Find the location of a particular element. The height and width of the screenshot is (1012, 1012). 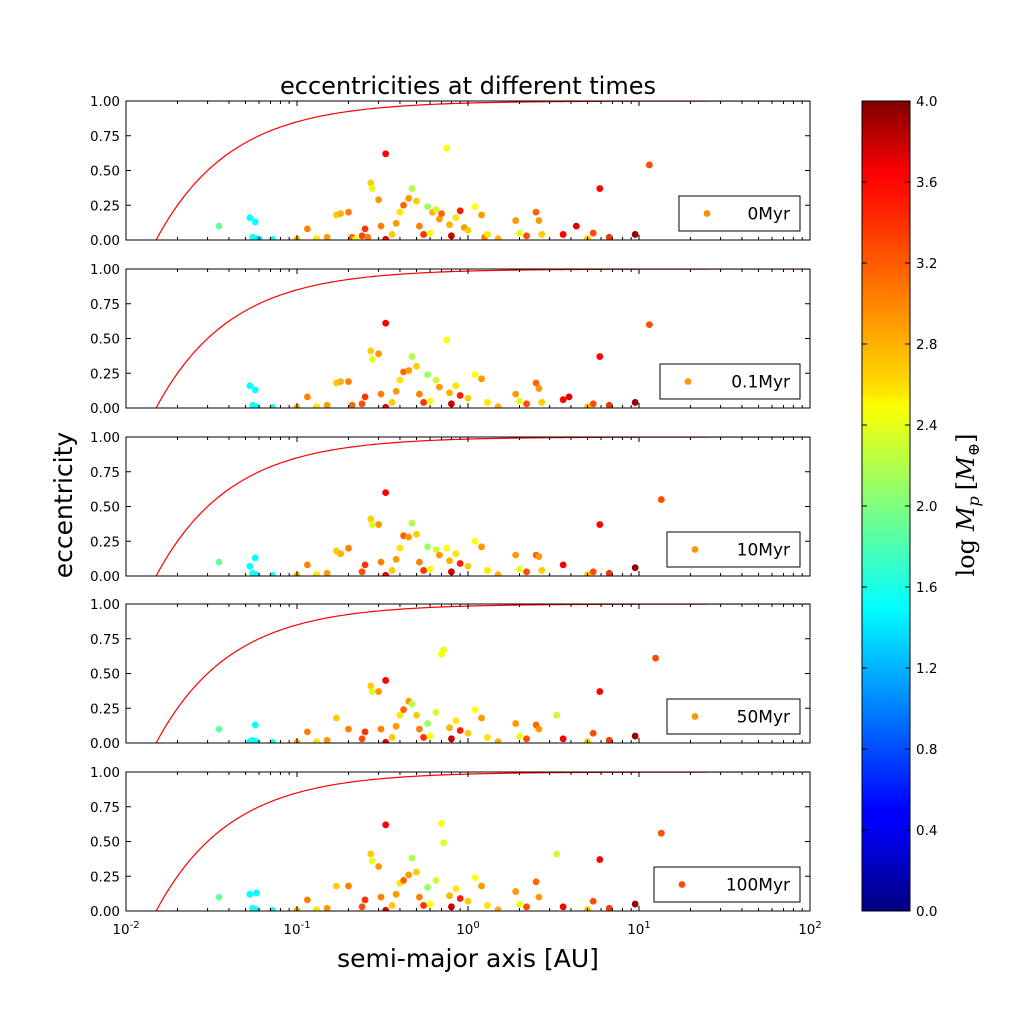

x-tick-base: 10 is located at coordinates (635, 930).